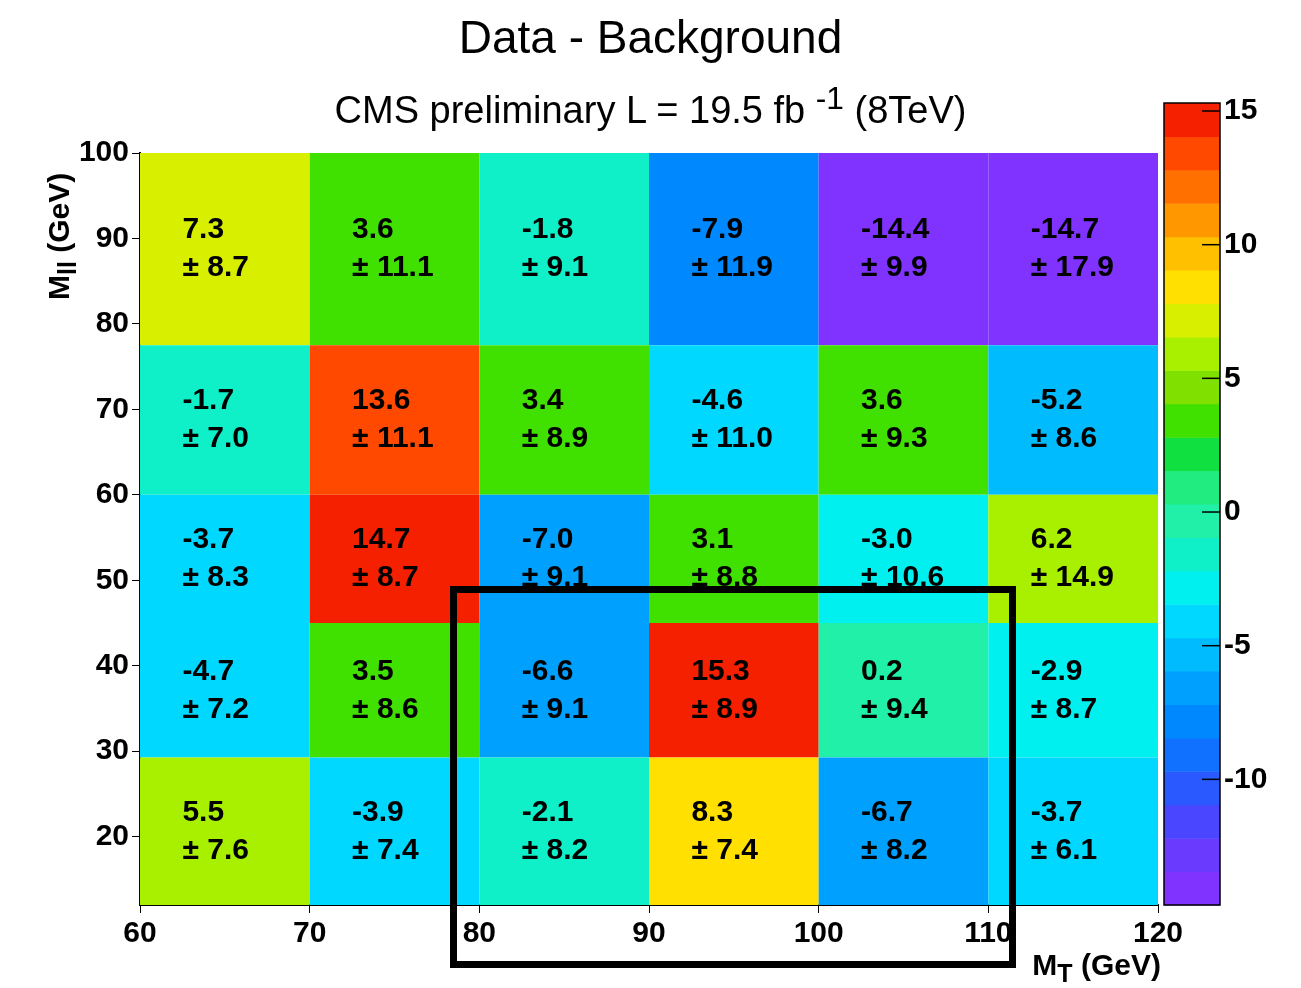  What do you see at coordinates (818, 932) in the screenshot?
I see `x-tick-label: 100` at bounding box center [818, 932].